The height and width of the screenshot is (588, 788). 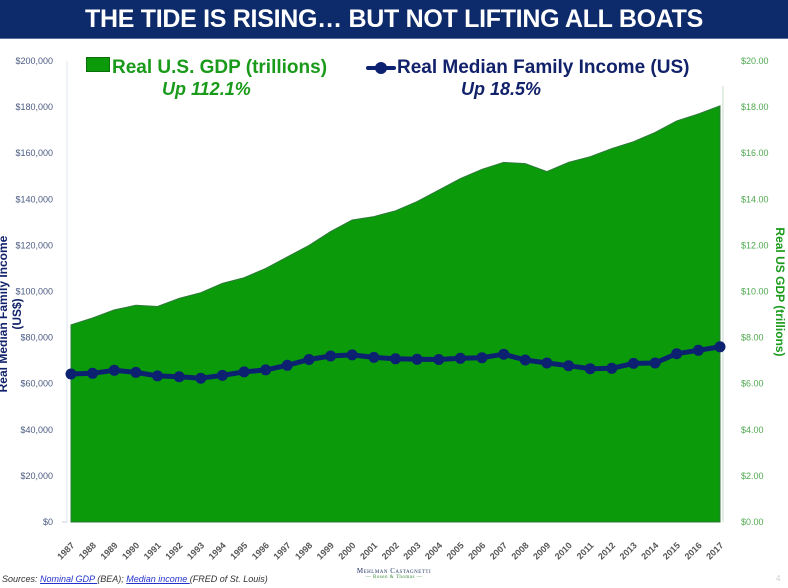 What do you see at coordinates (368, 550) in the screenshot?
I see `x-tick-label: 2001` at bounding box center [368, 550].